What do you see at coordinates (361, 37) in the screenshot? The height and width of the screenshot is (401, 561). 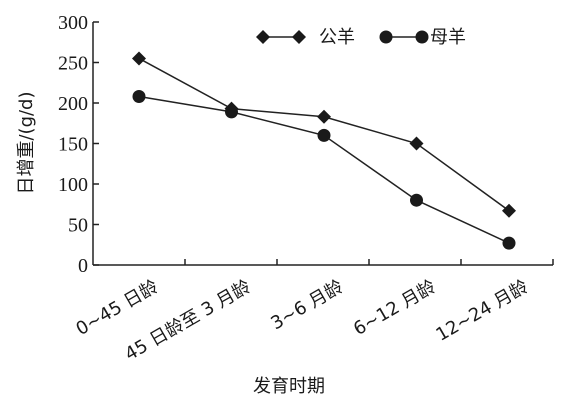 I see `chart-legend: 公羊 母羊` at bounding box center [361, 37].